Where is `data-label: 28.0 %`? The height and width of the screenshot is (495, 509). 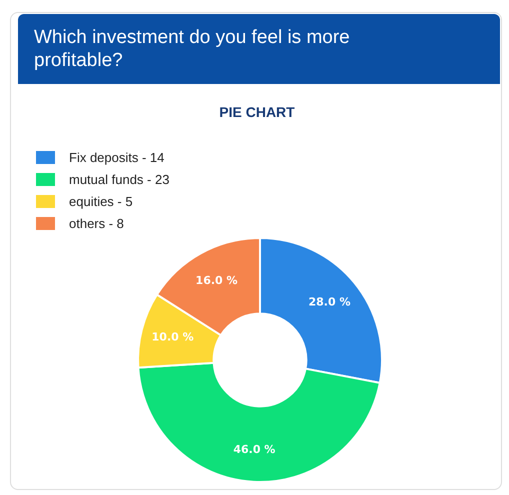 data-label: 28.0 % is located at coordinates (329, 301).